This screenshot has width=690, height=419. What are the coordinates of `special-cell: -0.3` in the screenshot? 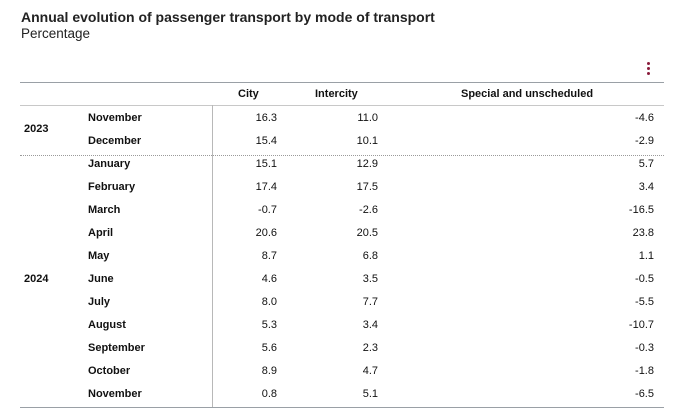 It's located at (644, 348).